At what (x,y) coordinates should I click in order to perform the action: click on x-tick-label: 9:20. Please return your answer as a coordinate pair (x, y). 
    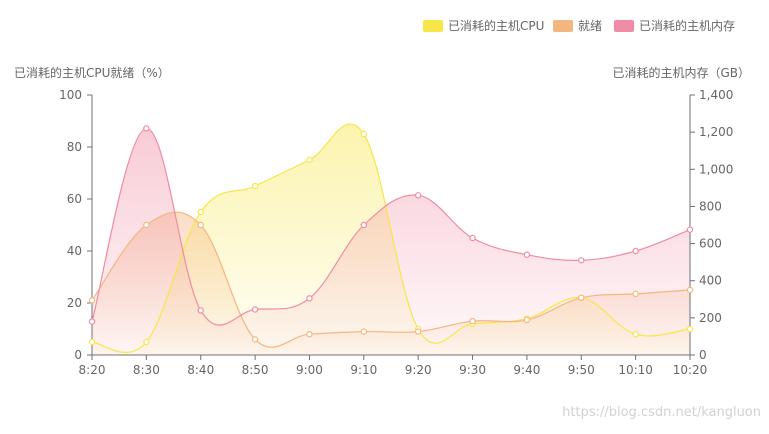
    Looking at the image, I should click on (418, 370).